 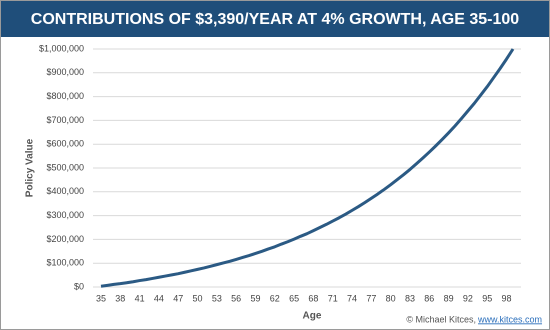 I want to click on x-tick-label: 74, so click(x=352, y=298).